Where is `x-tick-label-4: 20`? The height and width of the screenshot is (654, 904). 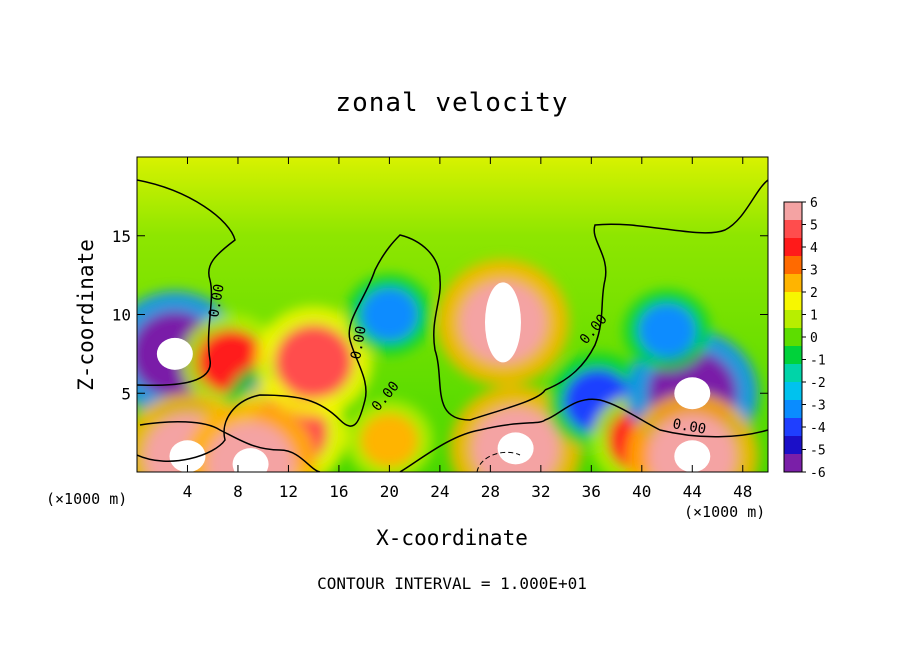 x-tick-label-4: 20 is located at coordinates (389, 491).